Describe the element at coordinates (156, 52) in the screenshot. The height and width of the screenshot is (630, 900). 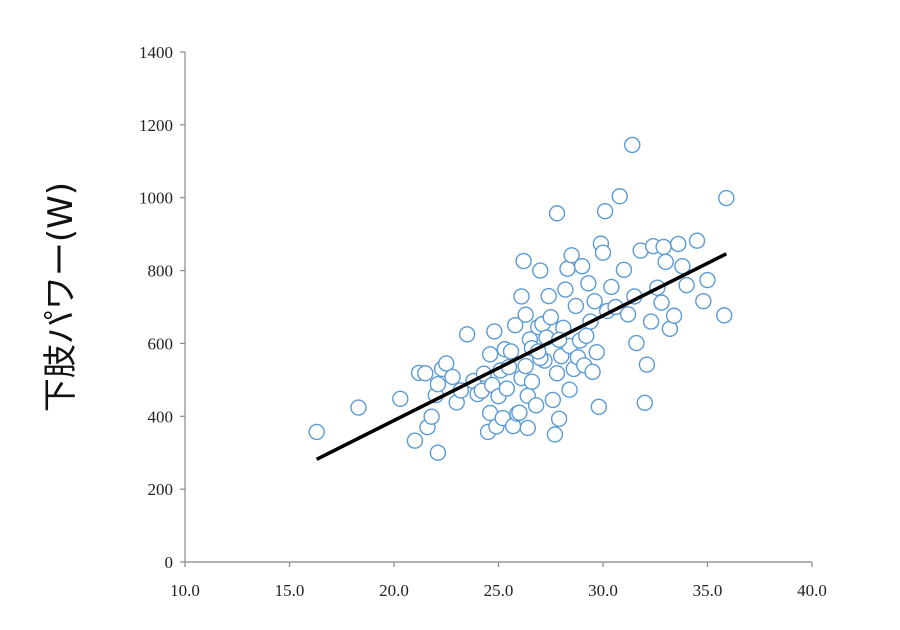
I see `y-tick-label: 1400` at that location.